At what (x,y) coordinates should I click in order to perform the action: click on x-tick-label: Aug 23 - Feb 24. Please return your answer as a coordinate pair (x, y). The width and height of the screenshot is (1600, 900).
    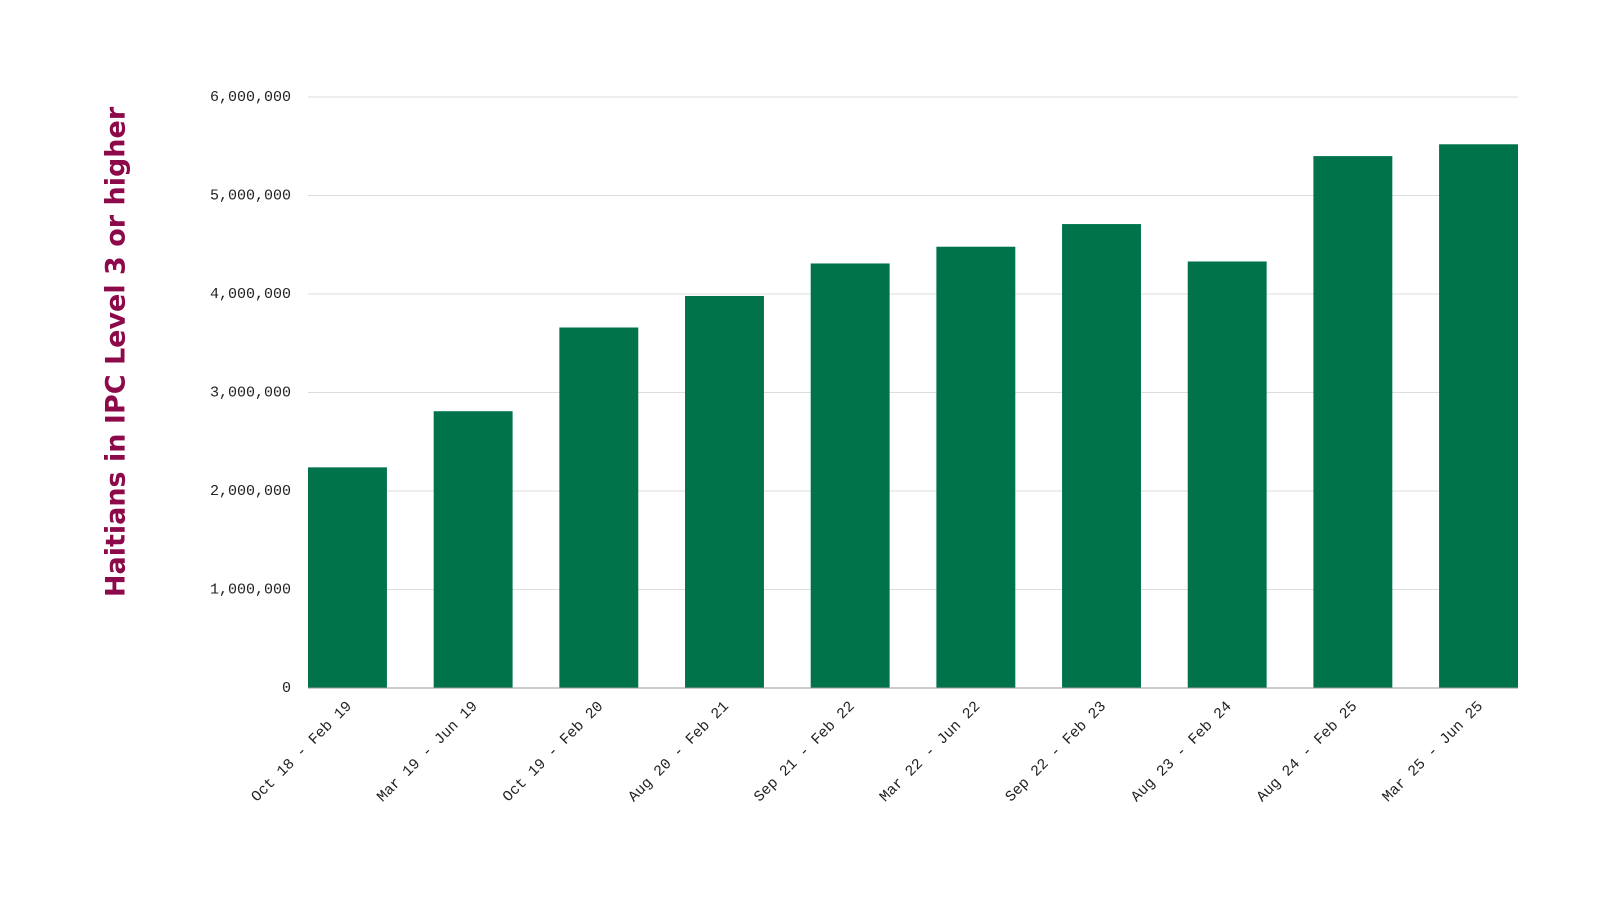
    Looking at the image, I should click on (1182, 752).